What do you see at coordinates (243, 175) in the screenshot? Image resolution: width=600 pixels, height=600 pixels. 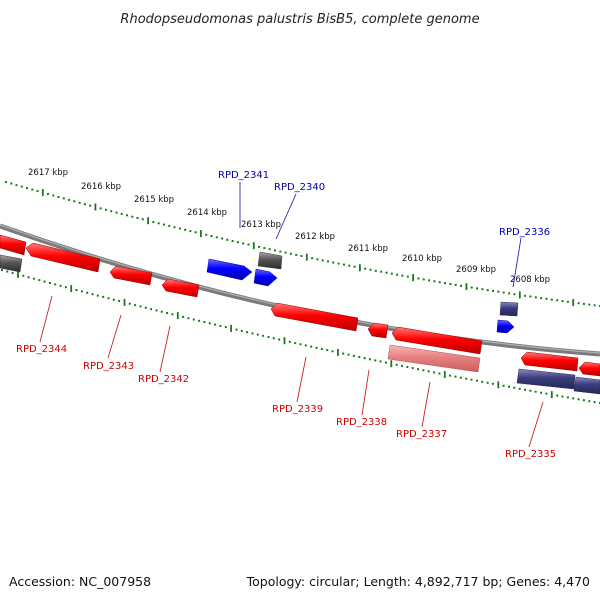 I see `gene-label-rpd-2341: RPD_2341` at bounding box center [243, 175].